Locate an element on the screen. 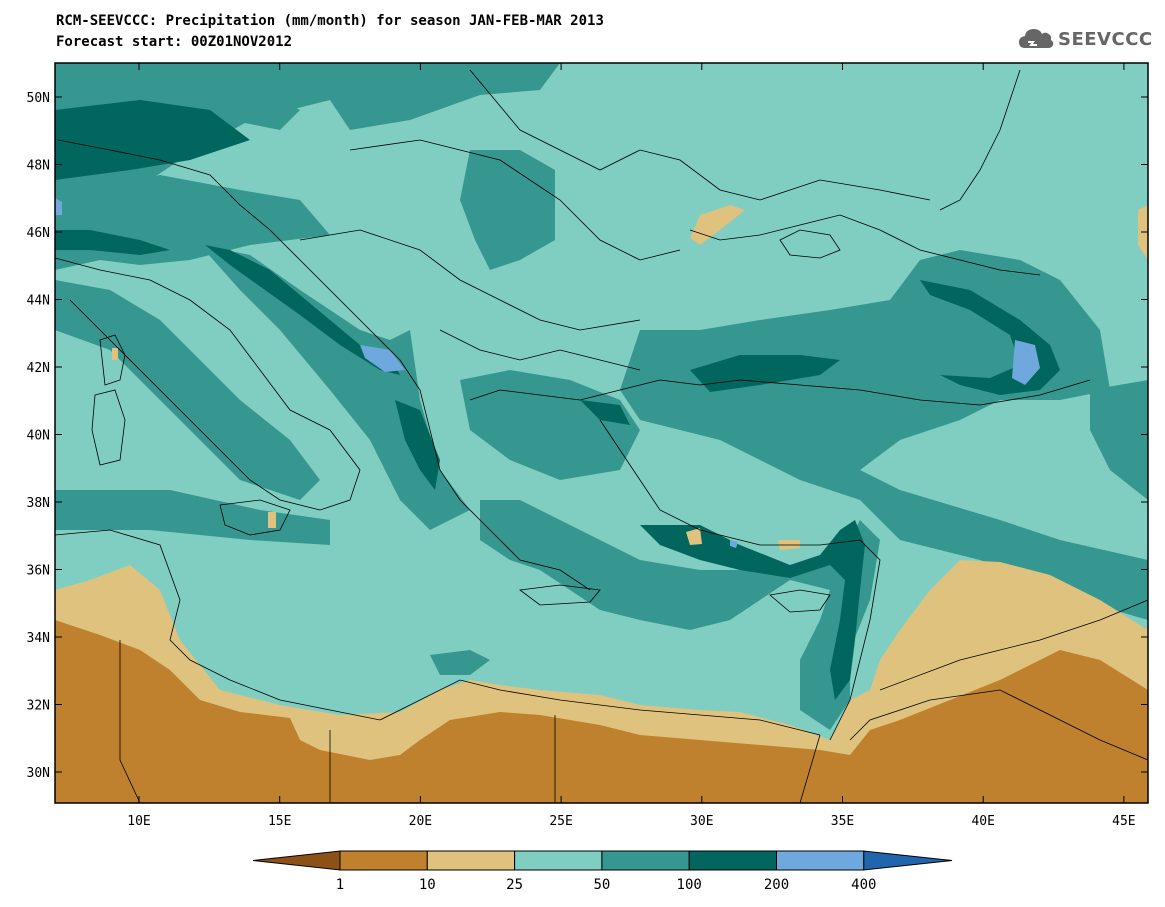 This screenshot has height=907, width=1165. logo-text: SEEVCCC is located at coordinates (1105, 39).